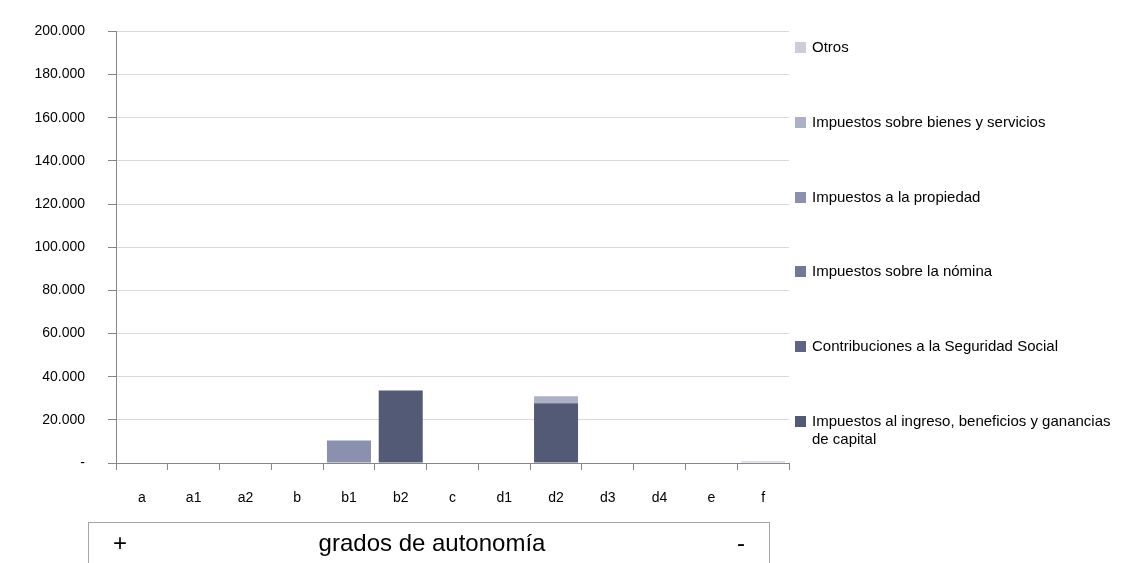 This screenshot has width=1129, height=563. Describe the element at coordinates (962, 429) in the screenshot. I see `legend-label: Impuestos al ingreso, beneficios y ganancias de capital` at that location.